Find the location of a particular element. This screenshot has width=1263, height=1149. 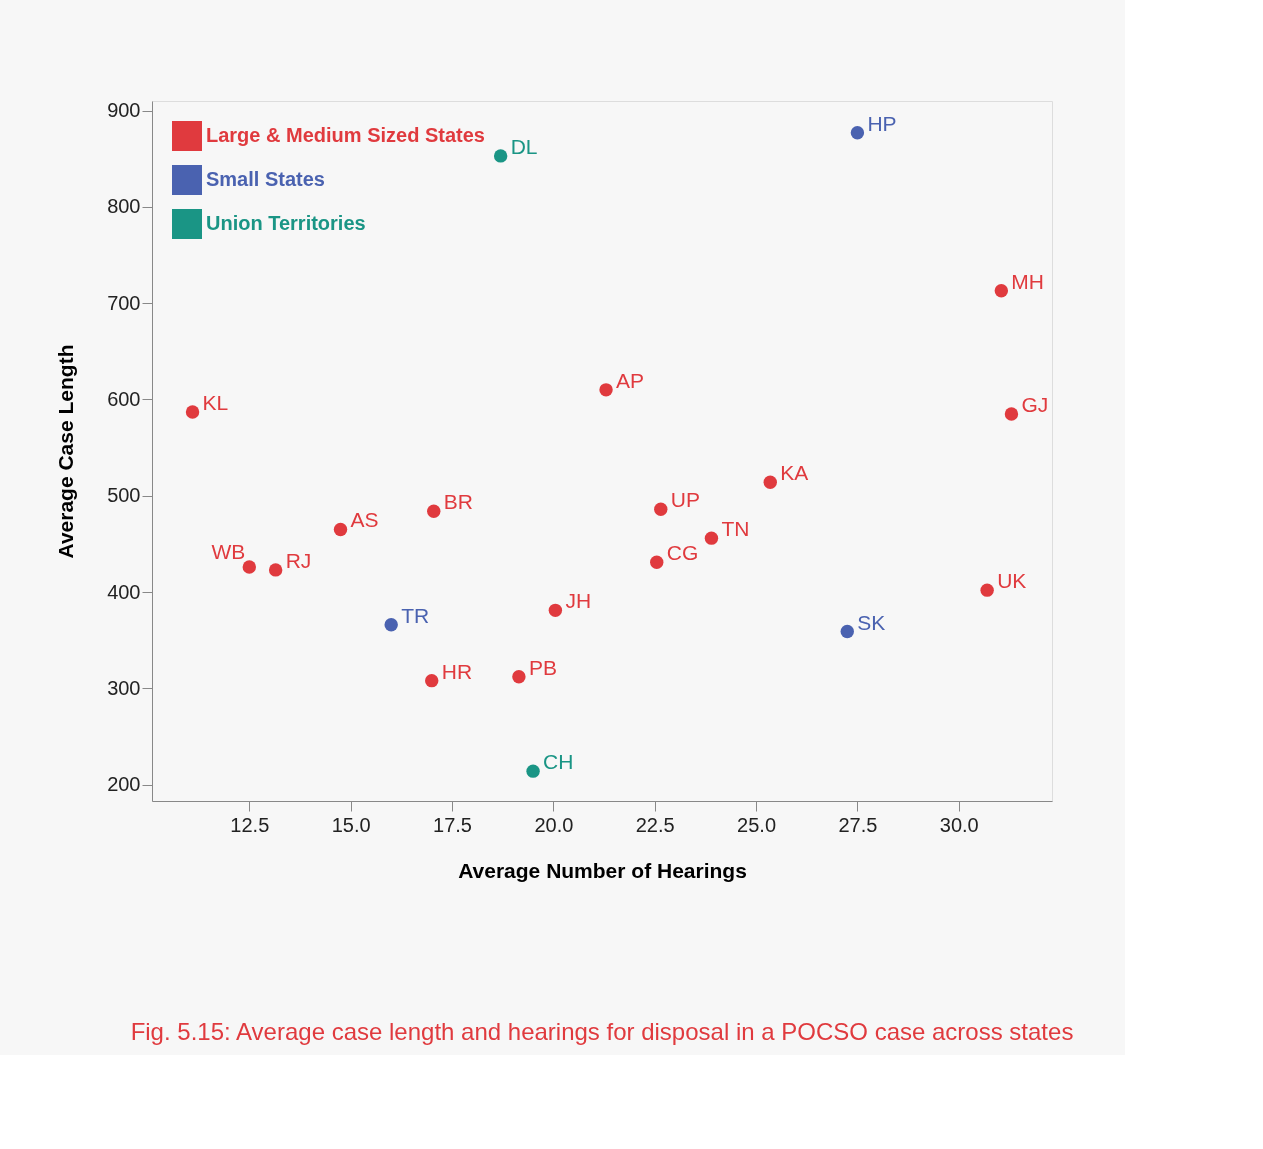

data-label: PB is located at coordinates (542, 667).